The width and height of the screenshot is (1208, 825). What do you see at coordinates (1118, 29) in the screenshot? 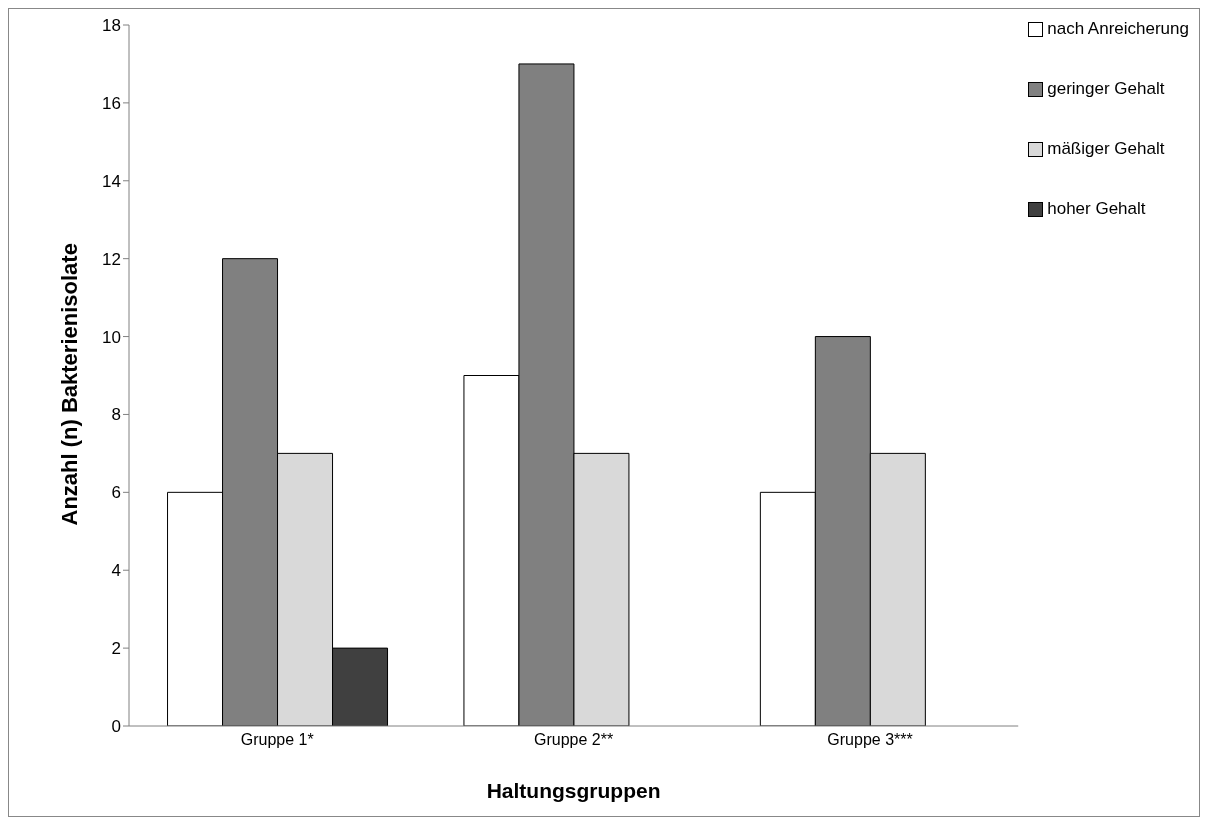
I see `legend-label: nach Anreicherung` at bounding box center [1118, 29].